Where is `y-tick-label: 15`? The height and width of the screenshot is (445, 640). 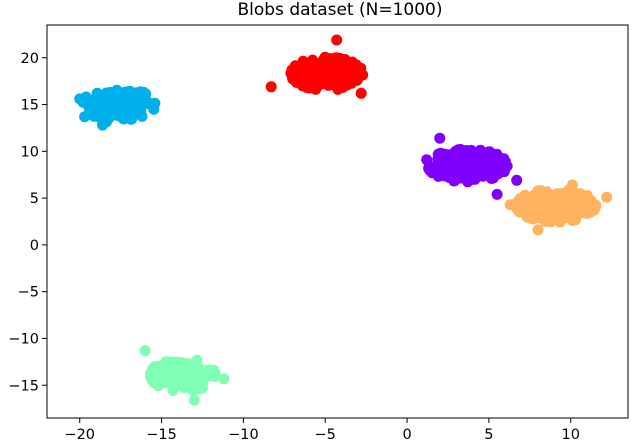
y-tick-label: 15 is located at coordinates (30, 106).